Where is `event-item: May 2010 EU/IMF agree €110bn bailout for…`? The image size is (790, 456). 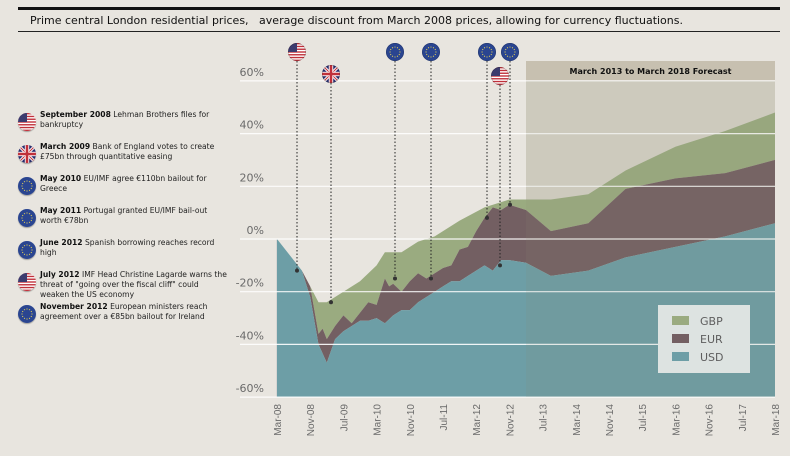
event-item: May 2010 EU/IMF agree €110bn bailout for… is located at coordinates (123, 189).